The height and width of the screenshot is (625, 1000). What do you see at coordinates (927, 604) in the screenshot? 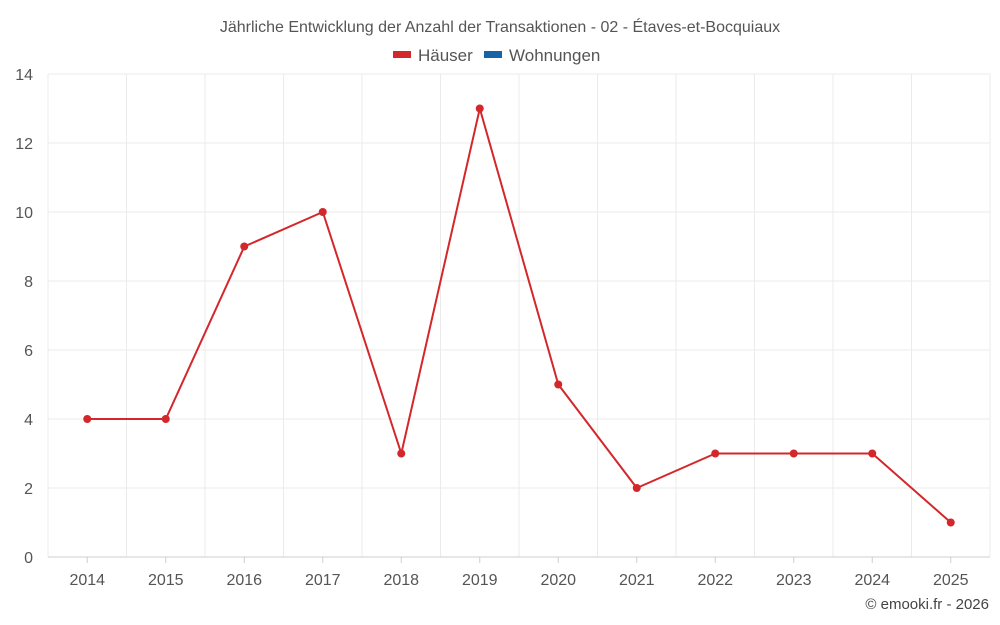
I see `credit-text: © emooki.fr - 2026` at bounding box center [927, 604].